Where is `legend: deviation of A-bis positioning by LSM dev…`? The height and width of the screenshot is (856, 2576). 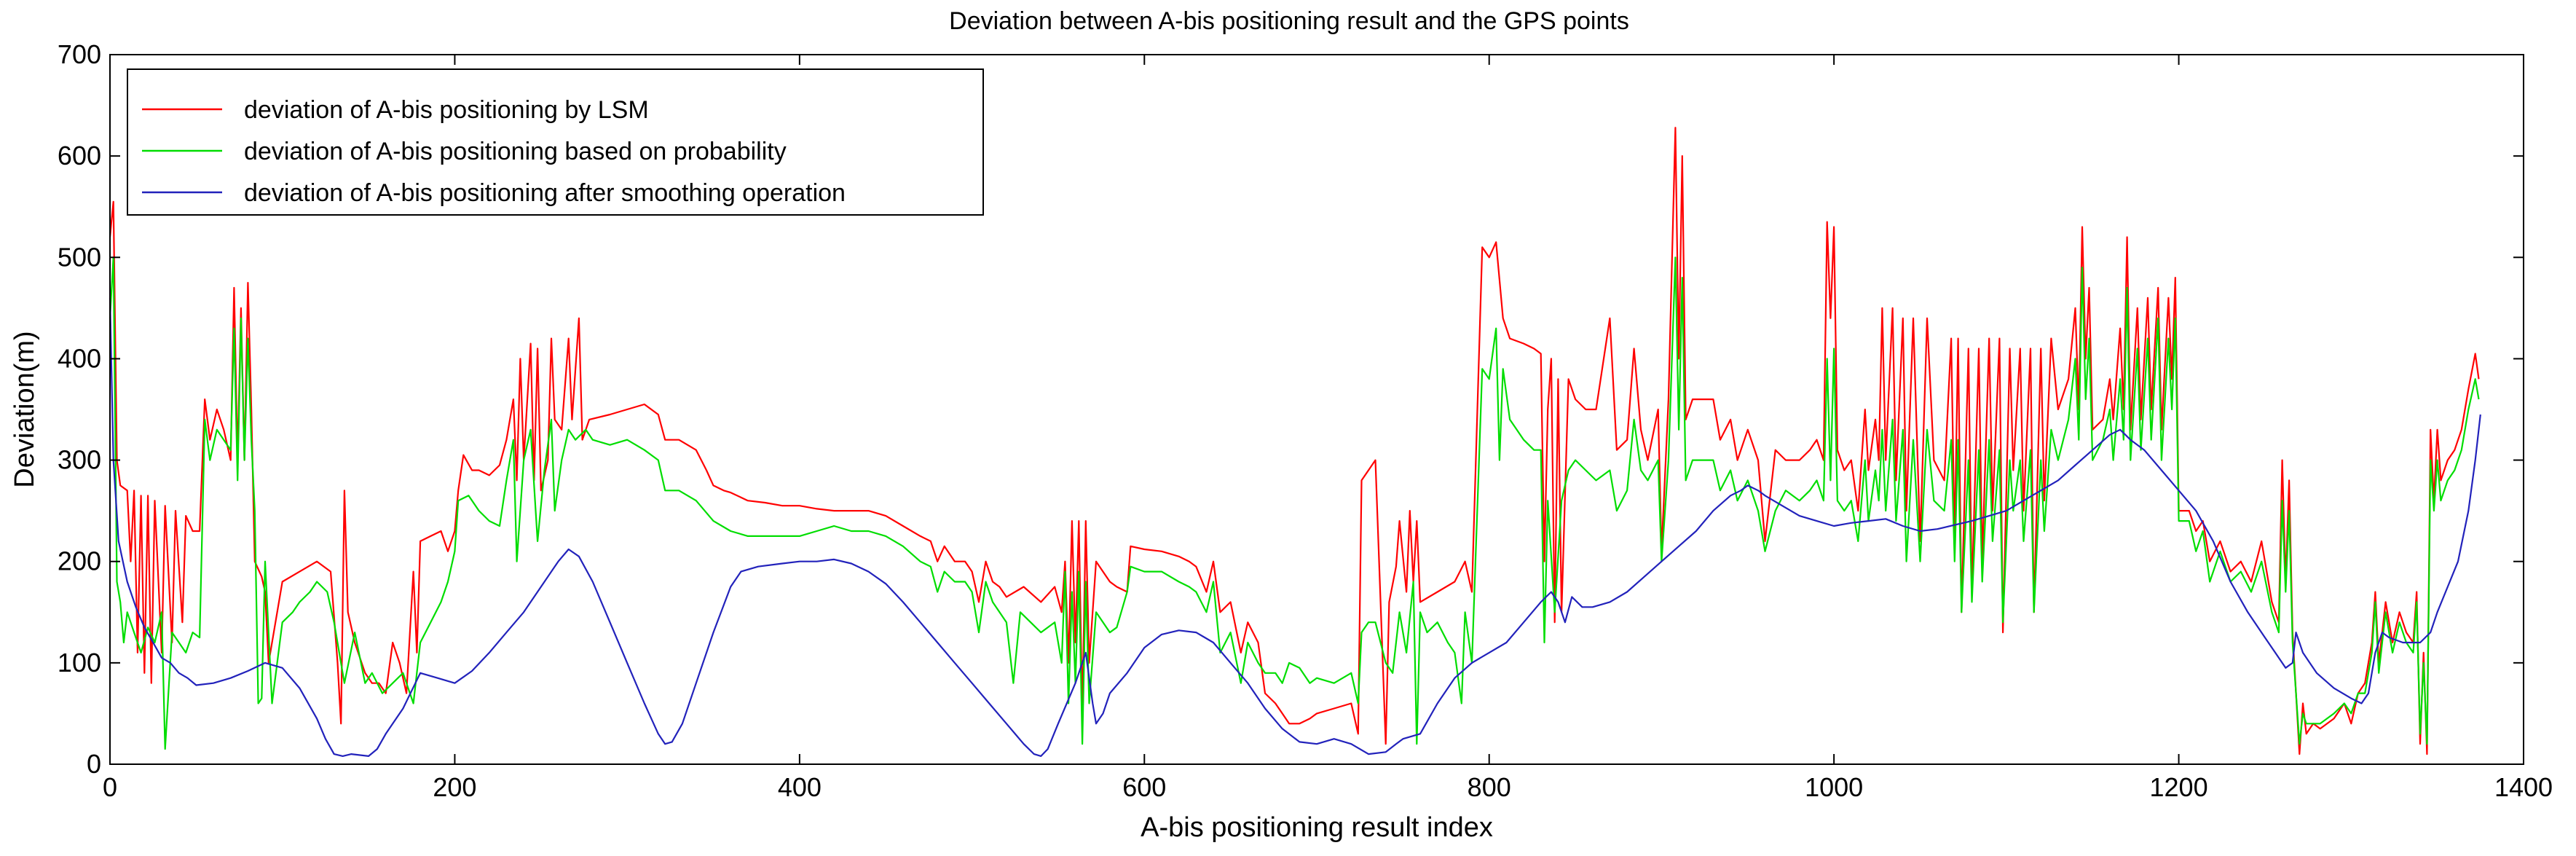
legend: deviation of A-bis positioning by LSM dev… is located at coordinates (555, 142).